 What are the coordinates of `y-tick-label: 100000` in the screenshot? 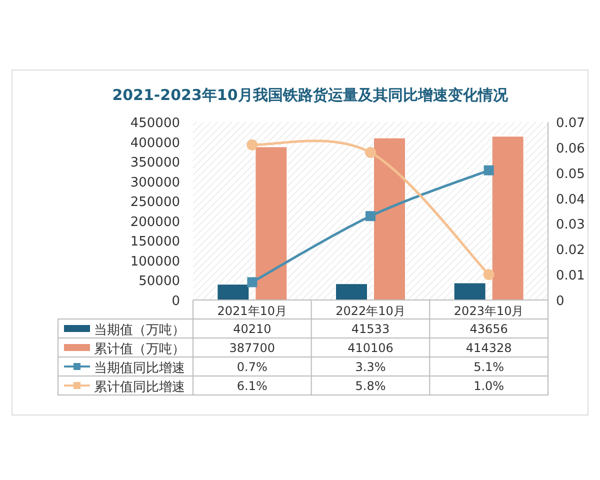 It's located at (155, 262).